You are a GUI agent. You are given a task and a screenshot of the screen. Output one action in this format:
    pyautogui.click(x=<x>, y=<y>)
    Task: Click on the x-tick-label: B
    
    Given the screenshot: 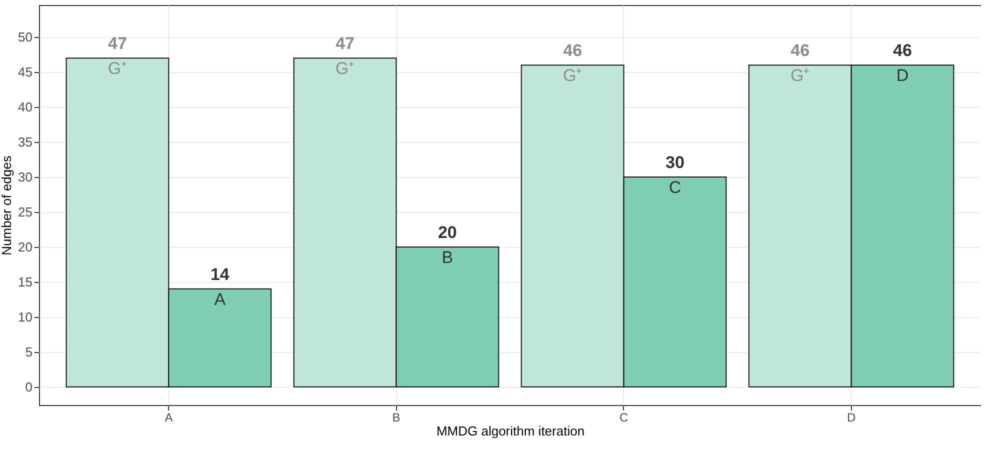 What is the action you would take?
    pyautogui.click(x=396, y=417)
    